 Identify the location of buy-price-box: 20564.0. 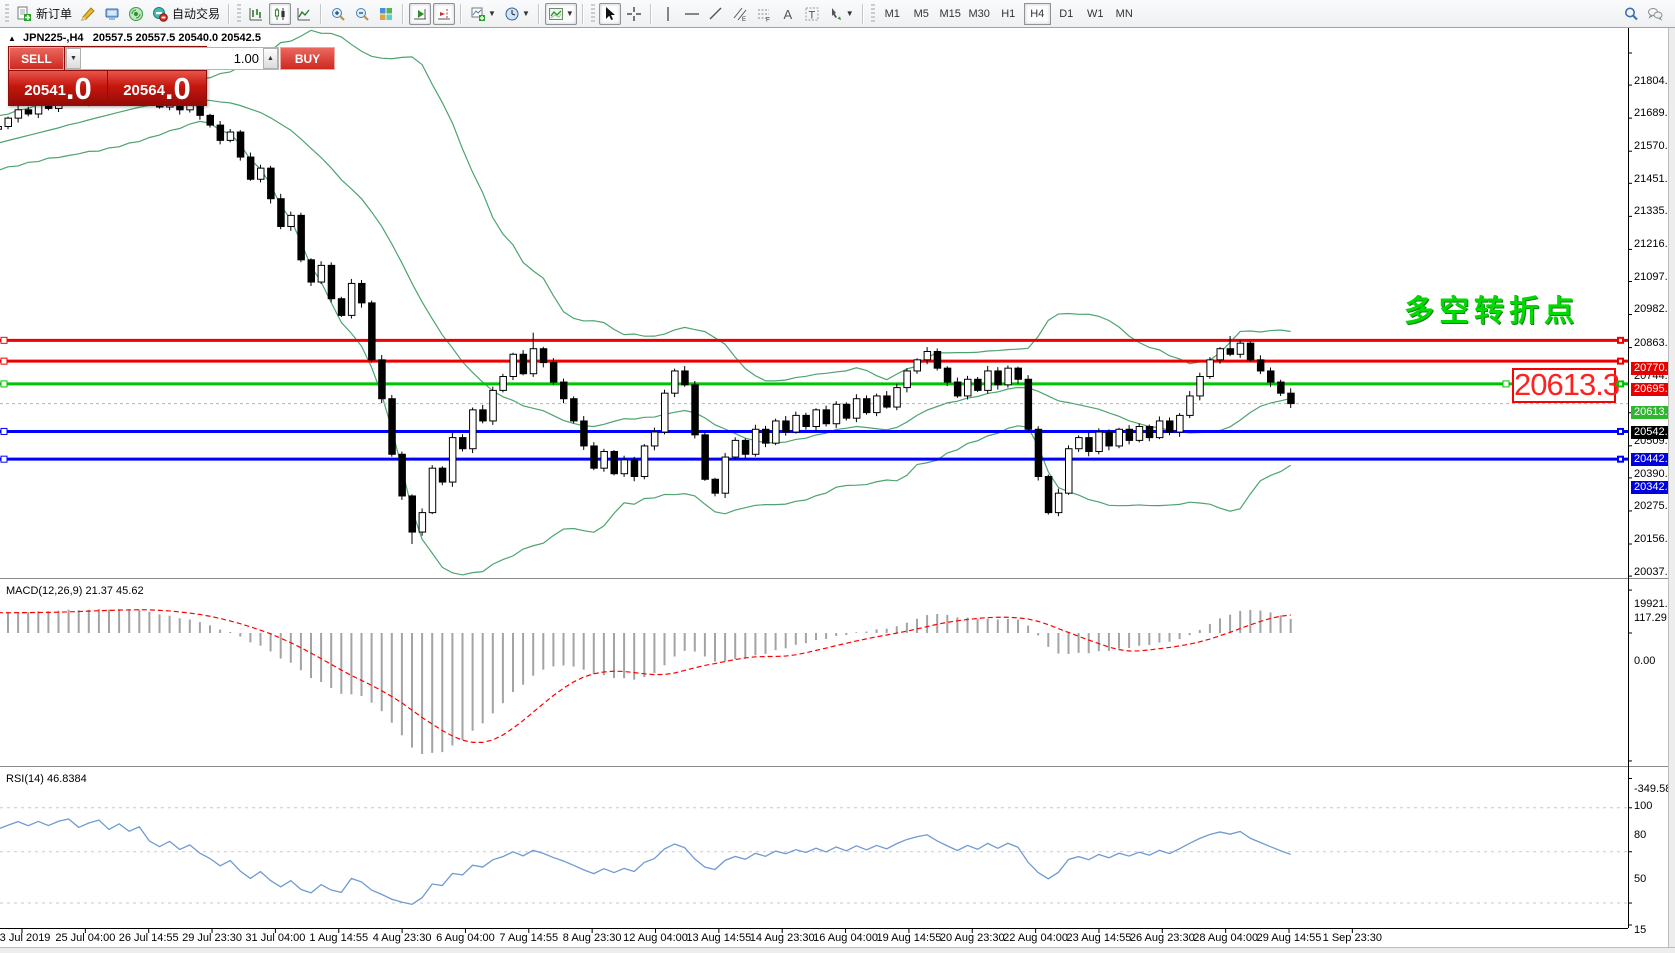
(157, 88).